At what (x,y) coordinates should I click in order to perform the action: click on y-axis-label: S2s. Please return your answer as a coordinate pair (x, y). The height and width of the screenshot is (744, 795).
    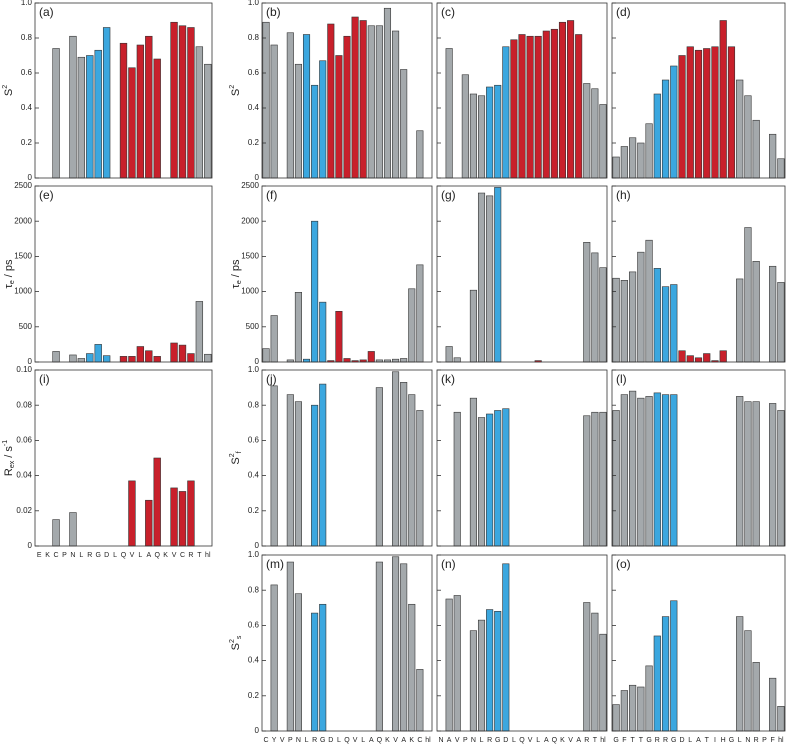
    Looking at the image, I should click on (236, 642).